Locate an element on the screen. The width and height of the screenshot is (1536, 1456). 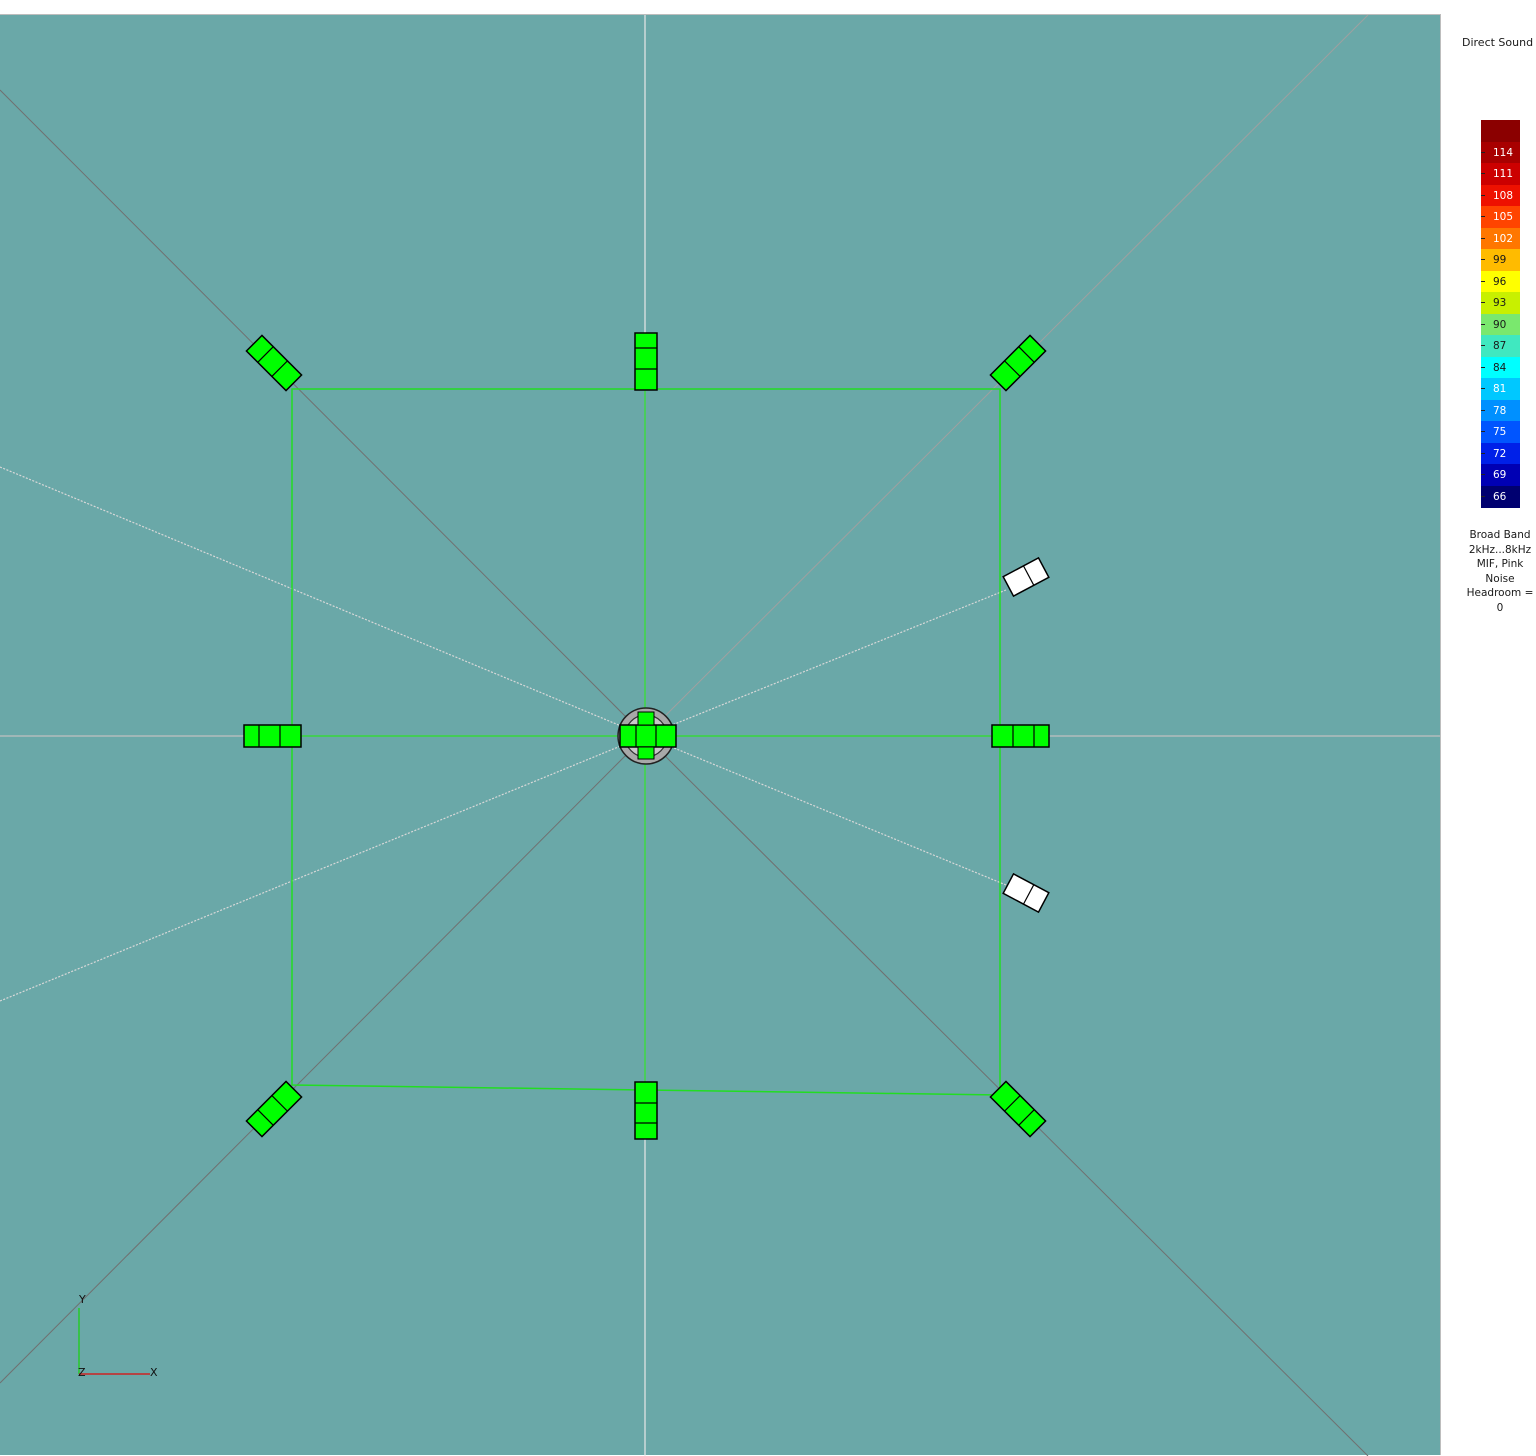
scale-band: 78 is located at coordinates (1500, 410).